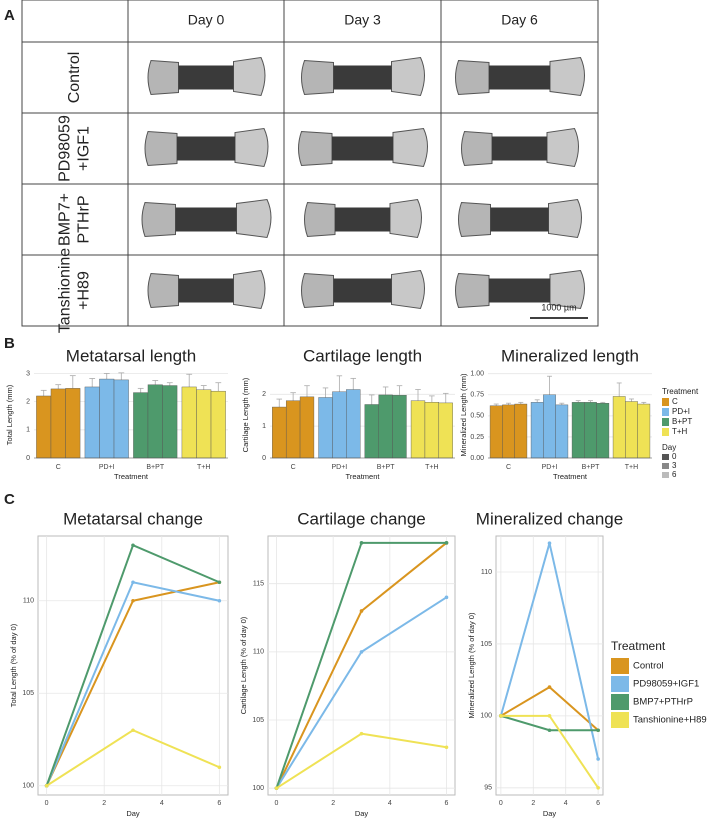  What do you see at coordinates (663, 702) in the screenshot?
I see `legend-label: BMP7+PTHrP` at bounding box center [663, 702].